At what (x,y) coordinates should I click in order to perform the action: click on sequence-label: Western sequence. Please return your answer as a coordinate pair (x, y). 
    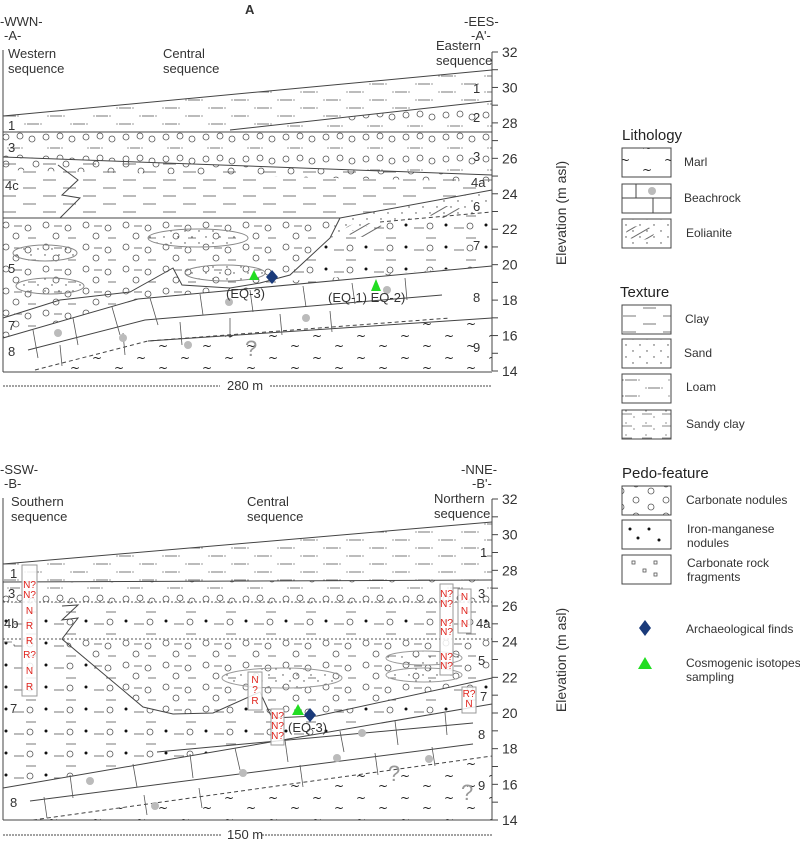
    Looking at the image, I should click on (36, 61).